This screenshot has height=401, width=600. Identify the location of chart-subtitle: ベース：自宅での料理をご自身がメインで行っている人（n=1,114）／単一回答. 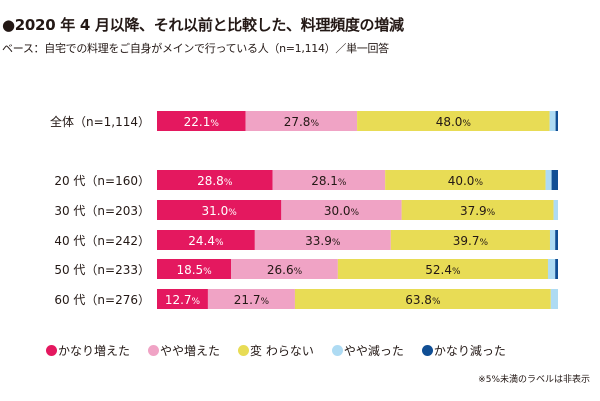
(195, 48).